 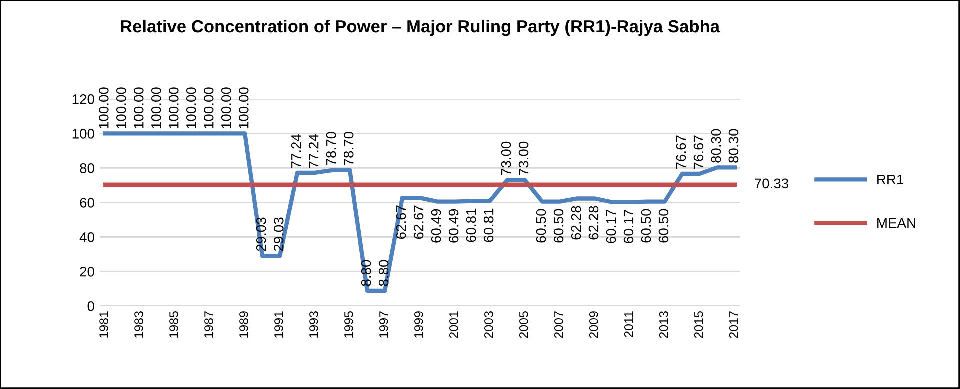 I want to click on x-tick-label: 2013, so click(x=663, y=325).